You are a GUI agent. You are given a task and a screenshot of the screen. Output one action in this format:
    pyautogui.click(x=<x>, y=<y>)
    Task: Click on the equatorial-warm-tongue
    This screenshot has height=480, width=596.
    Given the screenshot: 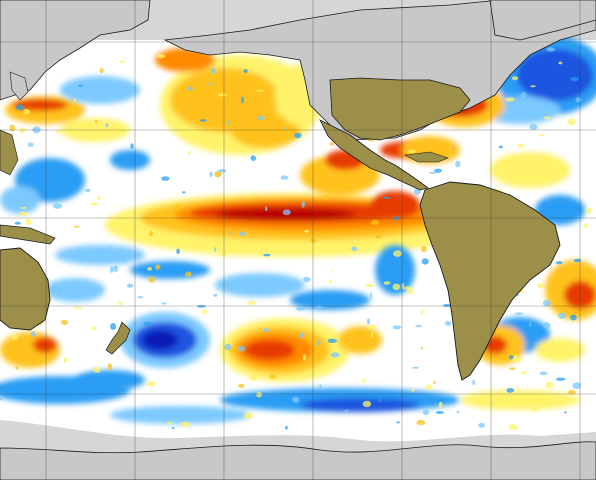 What is the action you would take?
    pyautogui.click(x=290, y=199)
    